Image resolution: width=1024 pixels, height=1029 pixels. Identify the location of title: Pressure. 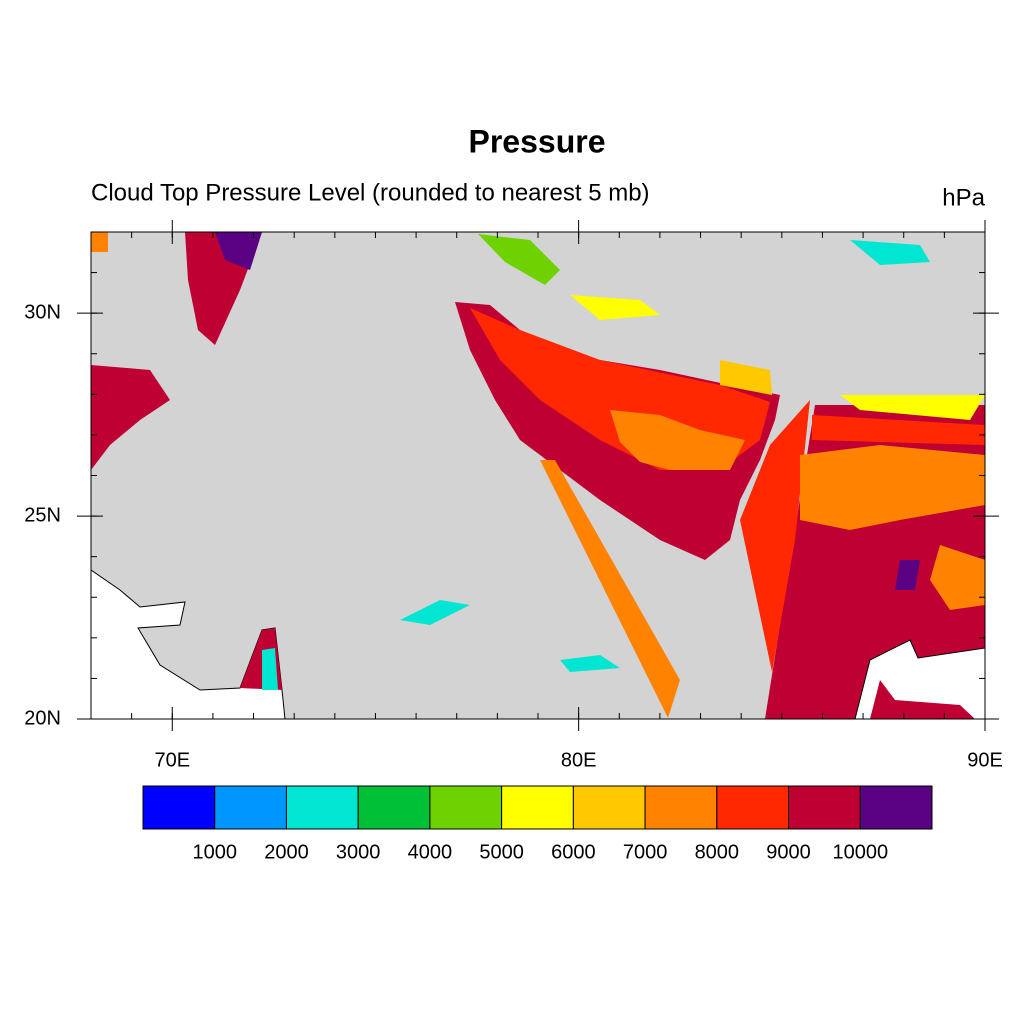
(537, 141).